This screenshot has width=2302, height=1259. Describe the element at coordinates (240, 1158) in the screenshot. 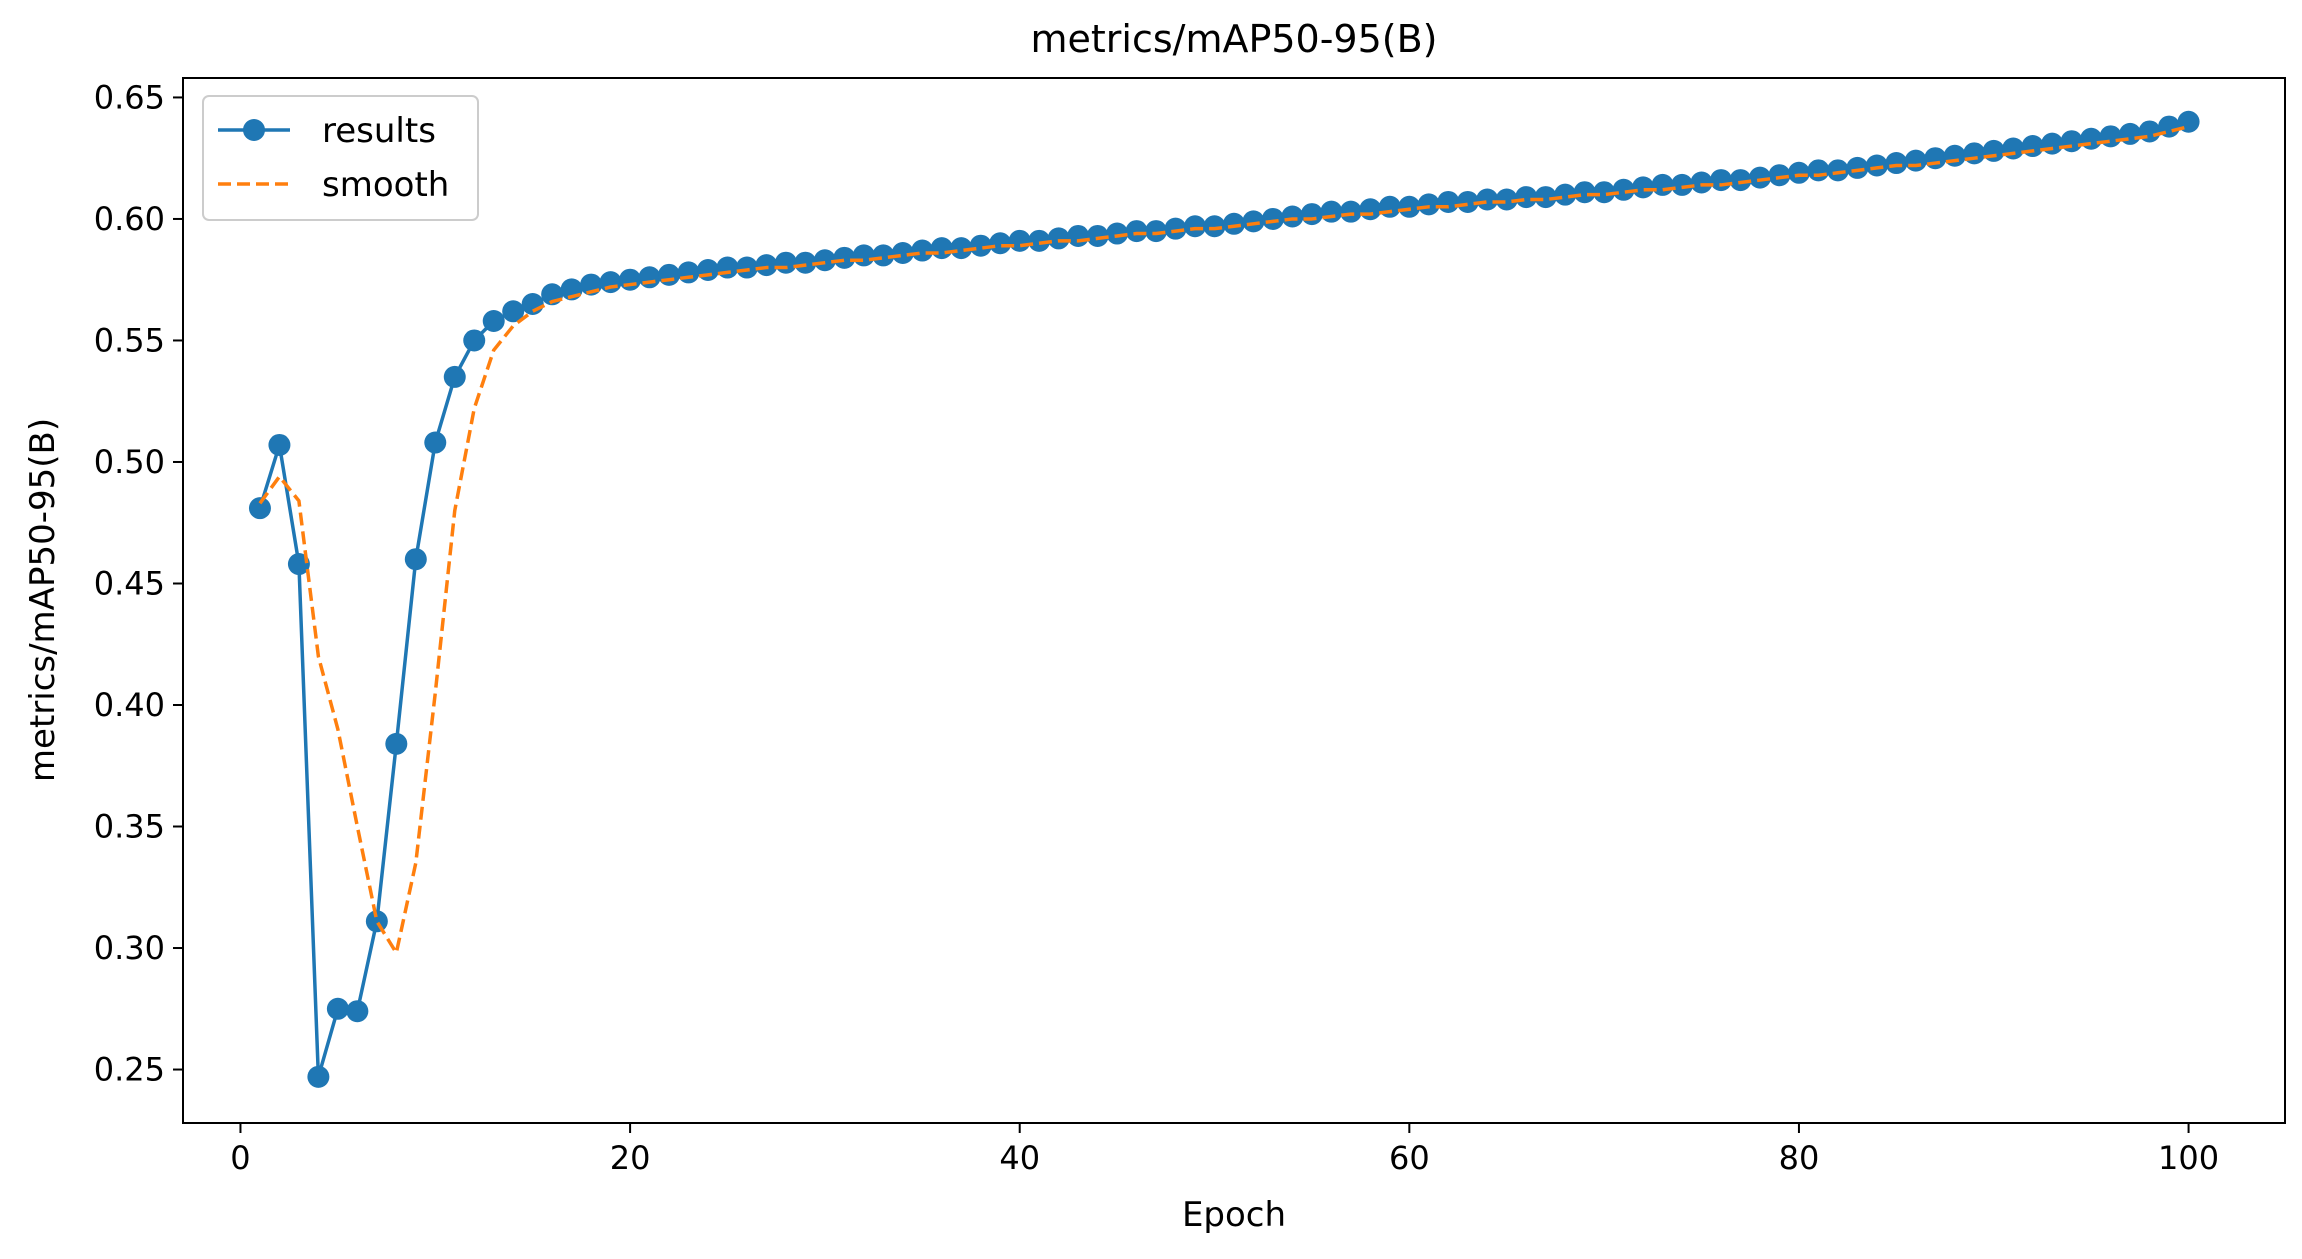

I see `x-tick-label: 0` at that location.